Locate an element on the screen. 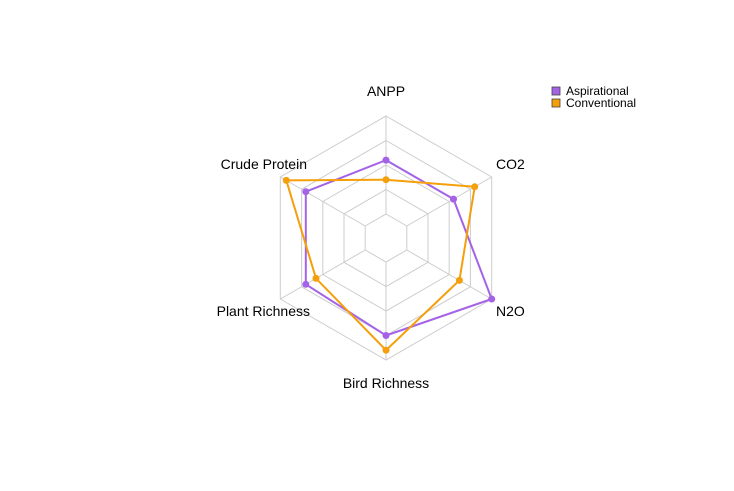  legend: Aspirational Conventional is located at coordinates (593, 97).